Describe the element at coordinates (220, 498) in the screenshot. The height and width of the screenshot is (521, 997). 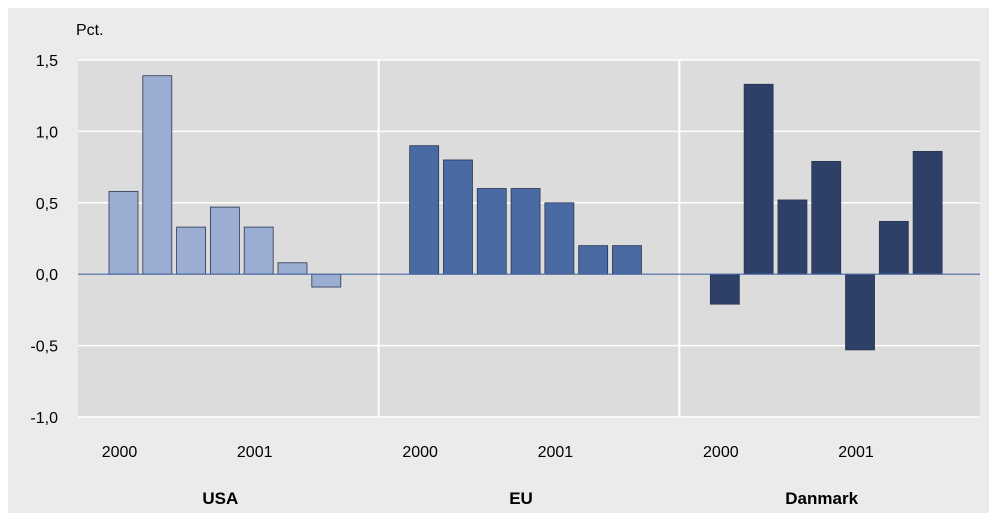
I see `panel-label-usa: USA` at that location.